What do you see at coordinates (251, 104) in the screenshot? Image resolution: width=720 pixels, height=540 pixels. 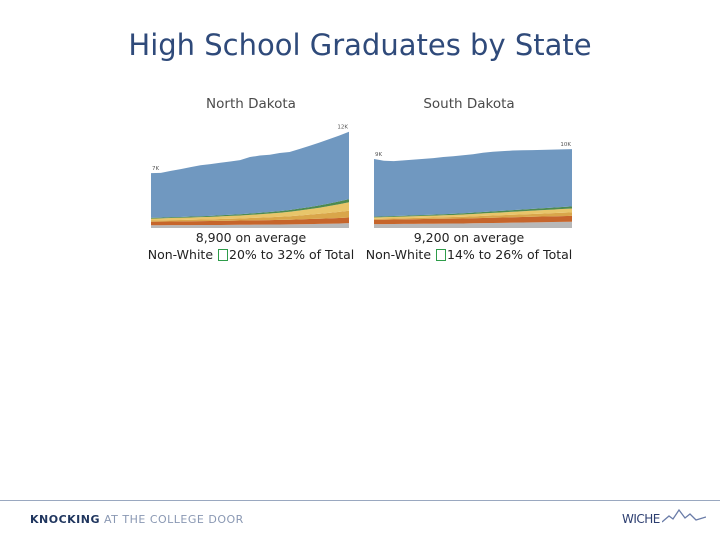 I see `chart-heading-north-dakota: North Dakota` at bounding box center [251, 104].